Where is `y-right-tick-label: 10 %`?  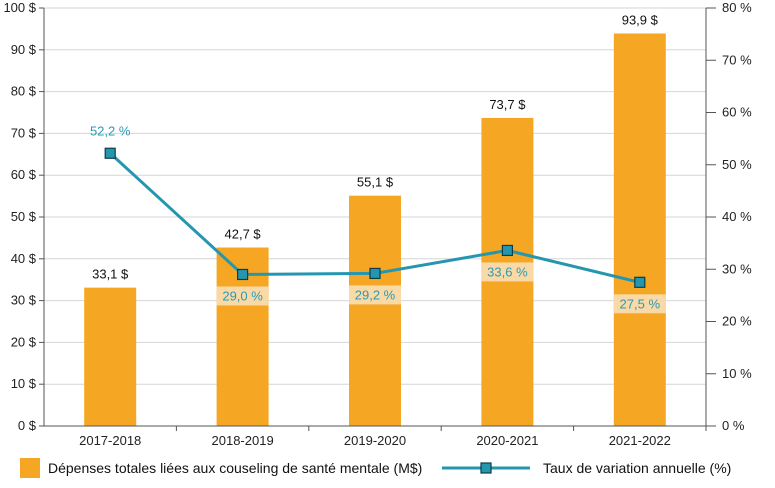 y-right-tick-label: 10 % is located at coordinates (737, 373).